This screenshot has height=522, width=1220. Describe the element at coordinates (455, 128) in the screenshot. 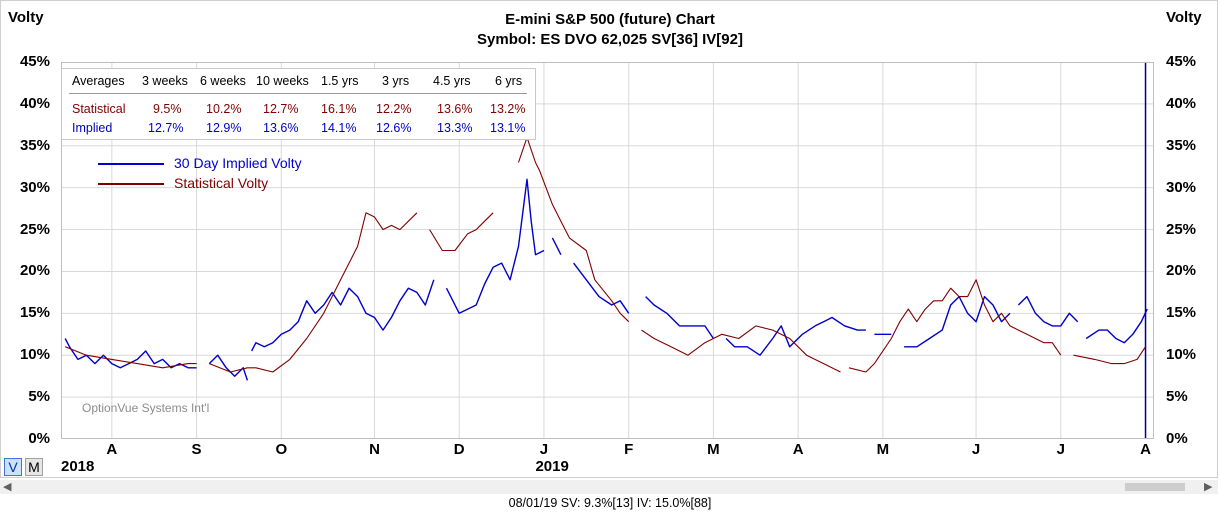

I see `impl-4-5-yrs: 13.3%` at that location.